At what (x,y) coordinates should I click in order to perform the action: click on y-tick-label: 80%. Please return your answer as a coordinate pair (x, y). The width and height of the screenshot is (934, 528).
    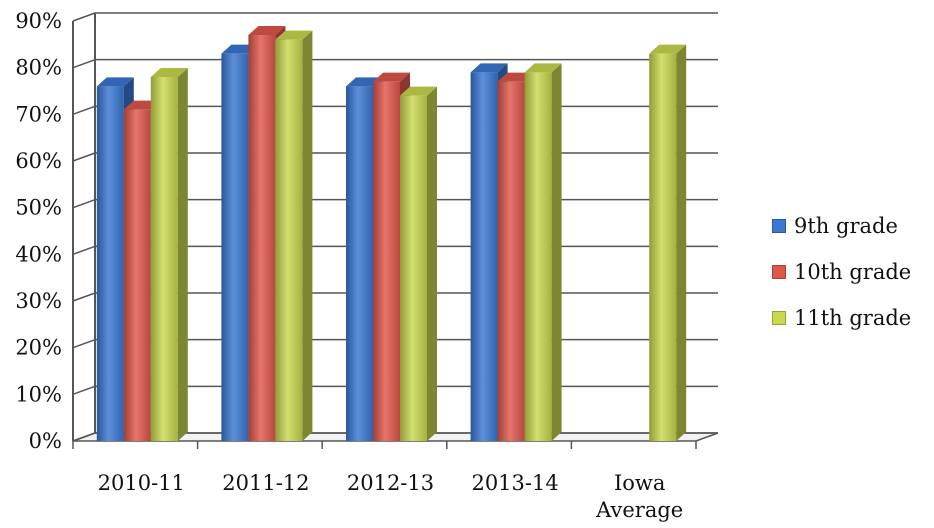
    Looking at the image, I should click on (38, 68).